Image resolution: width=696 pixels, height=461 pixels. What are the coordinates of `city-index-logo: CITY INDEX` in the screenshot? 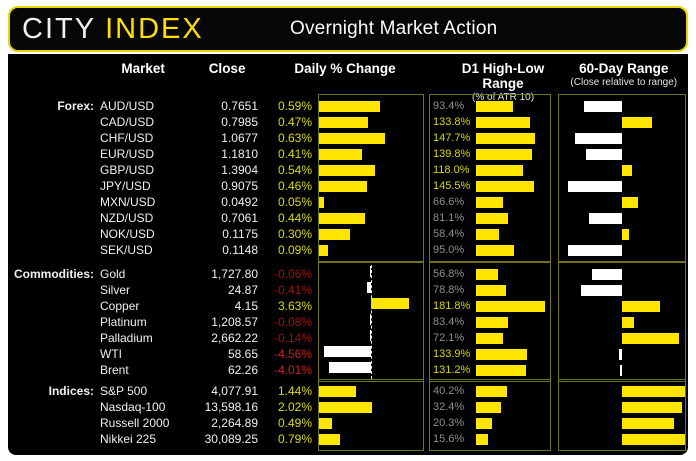 It's located at (113, 29).